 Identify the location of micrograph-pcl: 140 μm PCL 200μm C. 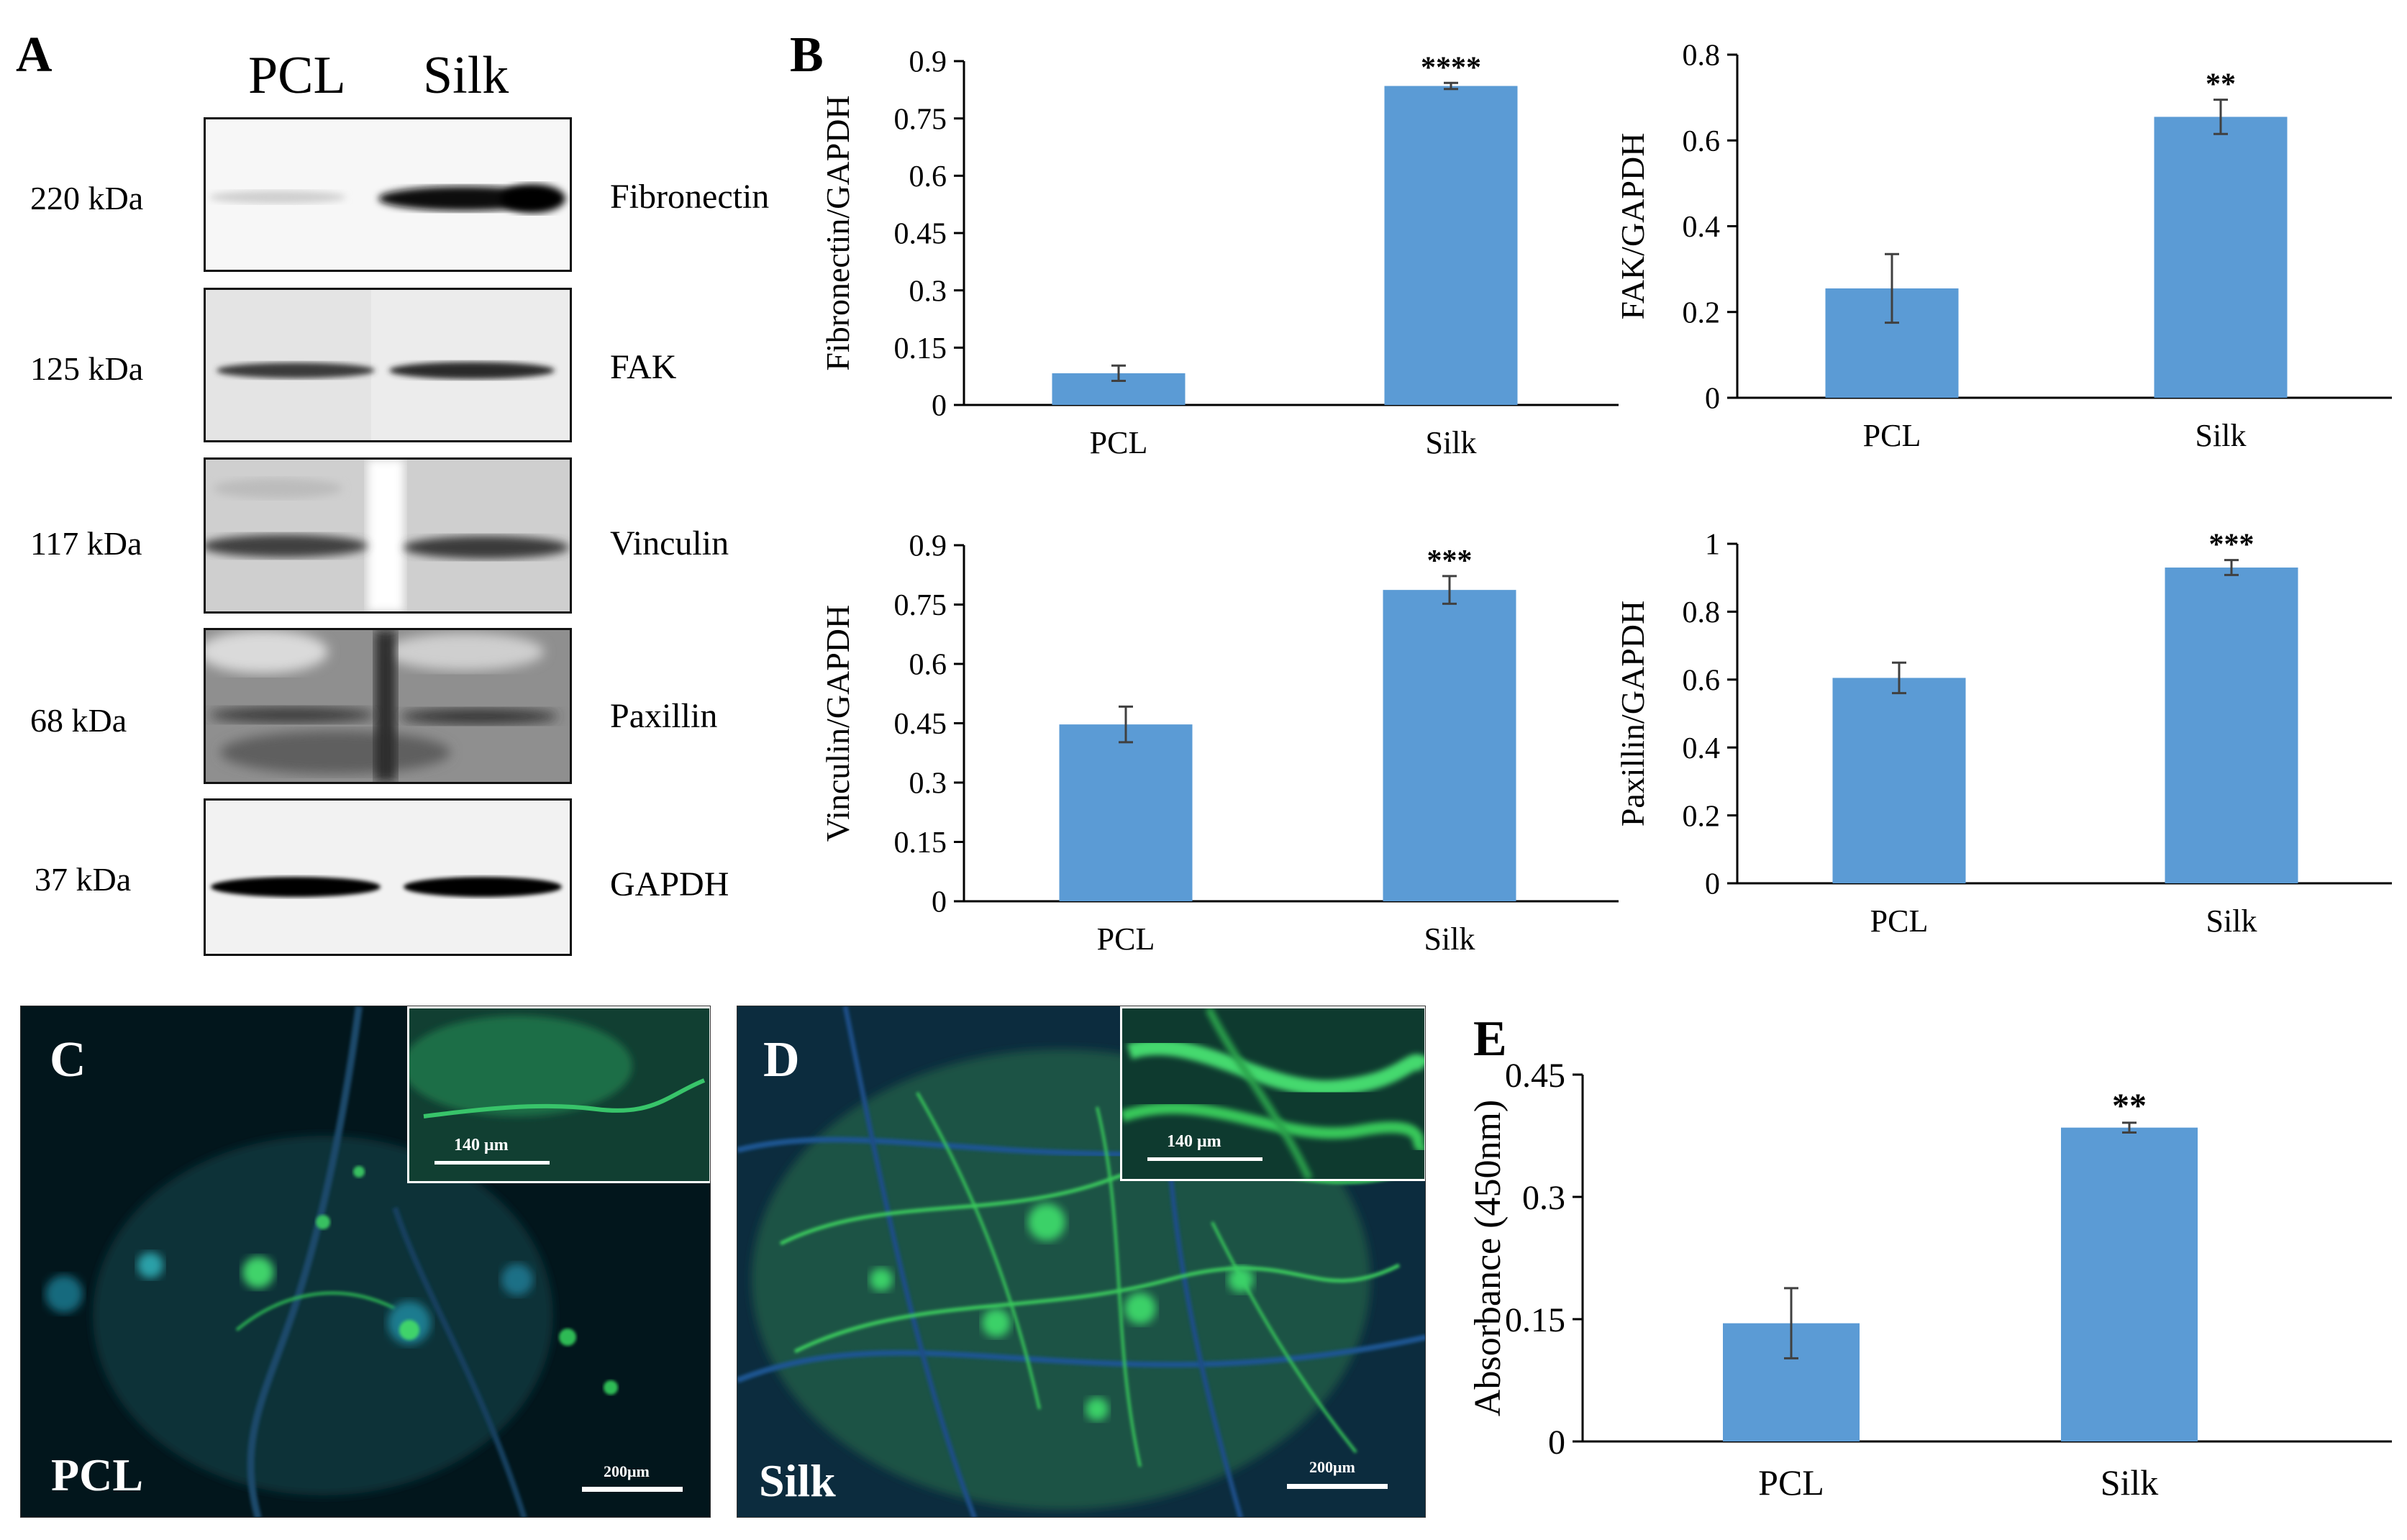
(365, 1262).